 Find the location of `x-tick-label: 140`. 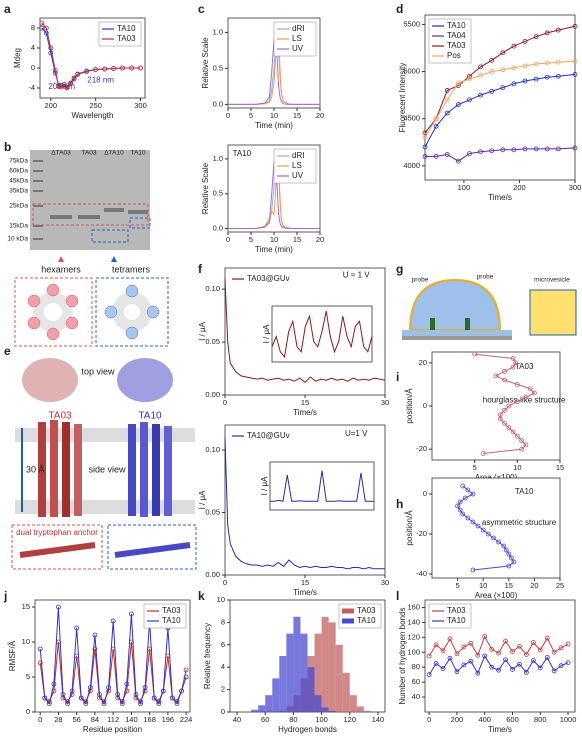

x-tick-label: 140 is located at coordinates (131, 719).